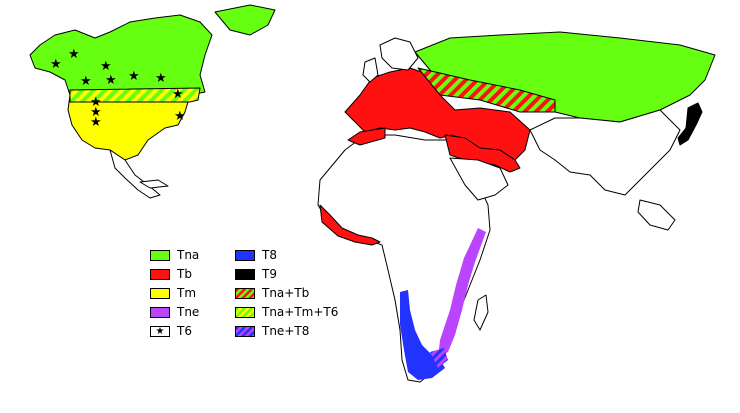  Describe the element at coordinates (173, 293) in the screenshot. I see `legend-item-tm: Tm` at that location.